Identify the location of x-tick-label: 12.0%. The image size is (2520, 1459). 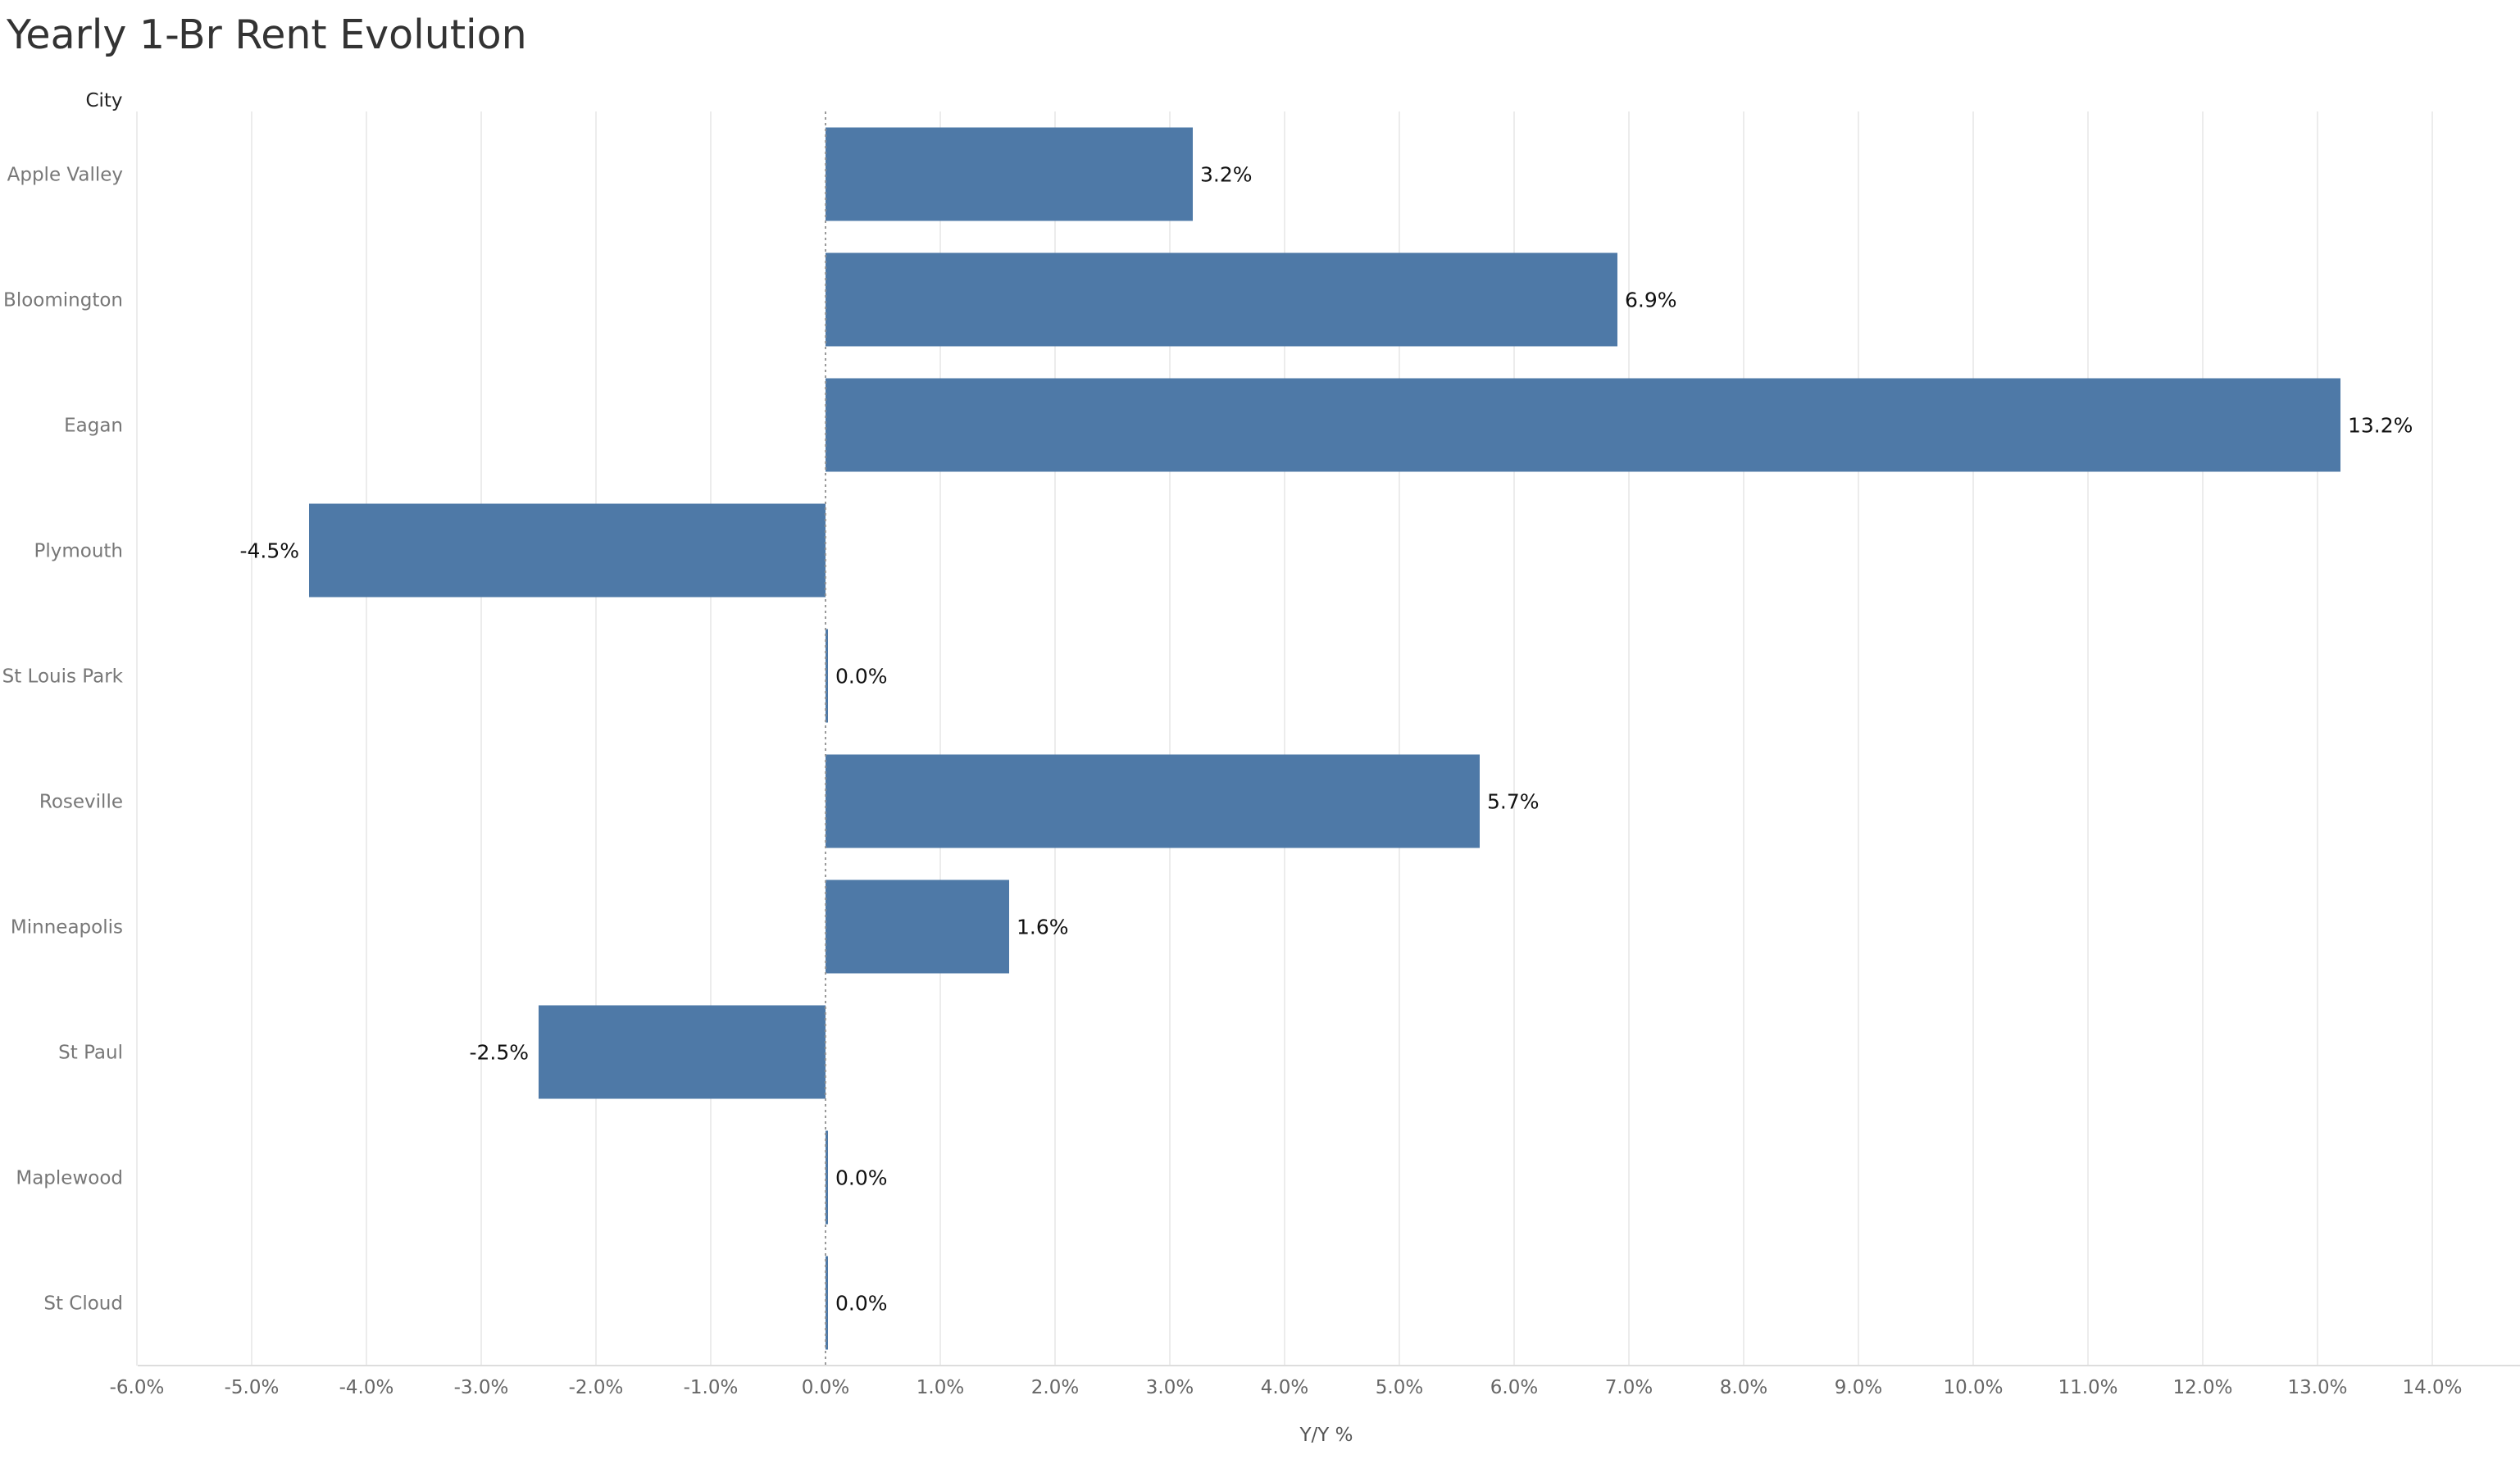
(2202, 1388).